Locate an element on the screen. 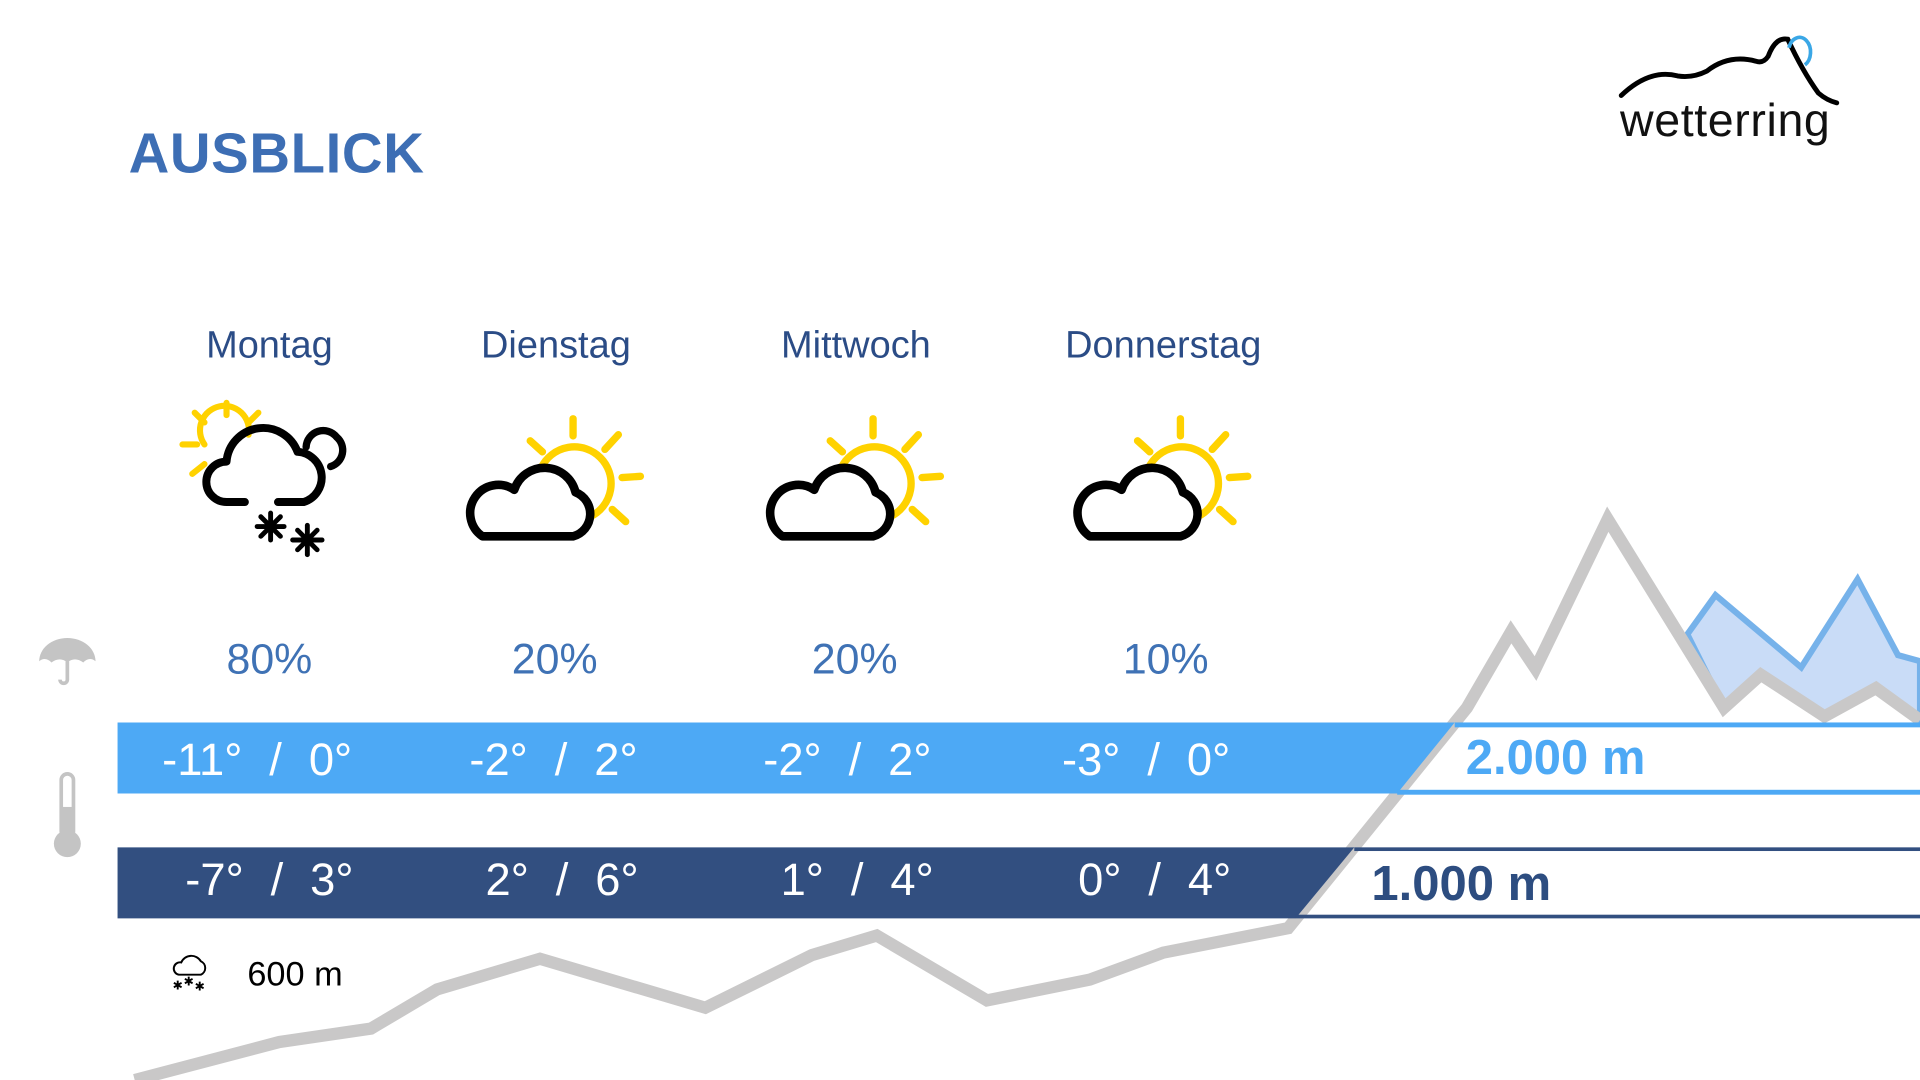 The width and height of the screenshot is (1920, 1080). altitude-label-1000: 1.000 m is located at coordinates (1461, 884).